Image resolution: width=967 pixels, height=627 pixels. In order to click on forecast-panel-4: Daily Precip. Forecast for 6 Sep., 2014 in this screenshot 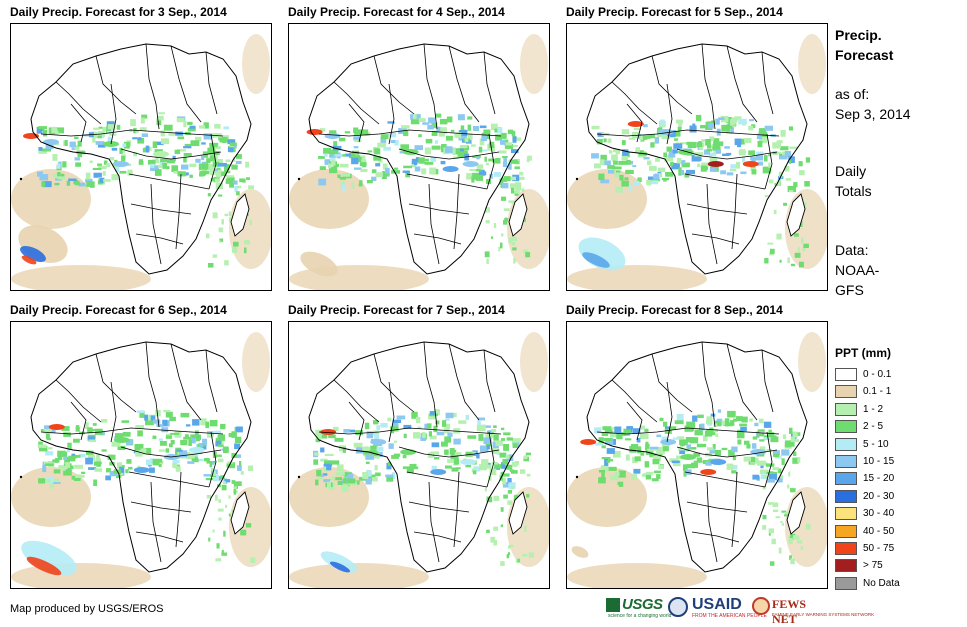, I will do `click(141, 446)`.